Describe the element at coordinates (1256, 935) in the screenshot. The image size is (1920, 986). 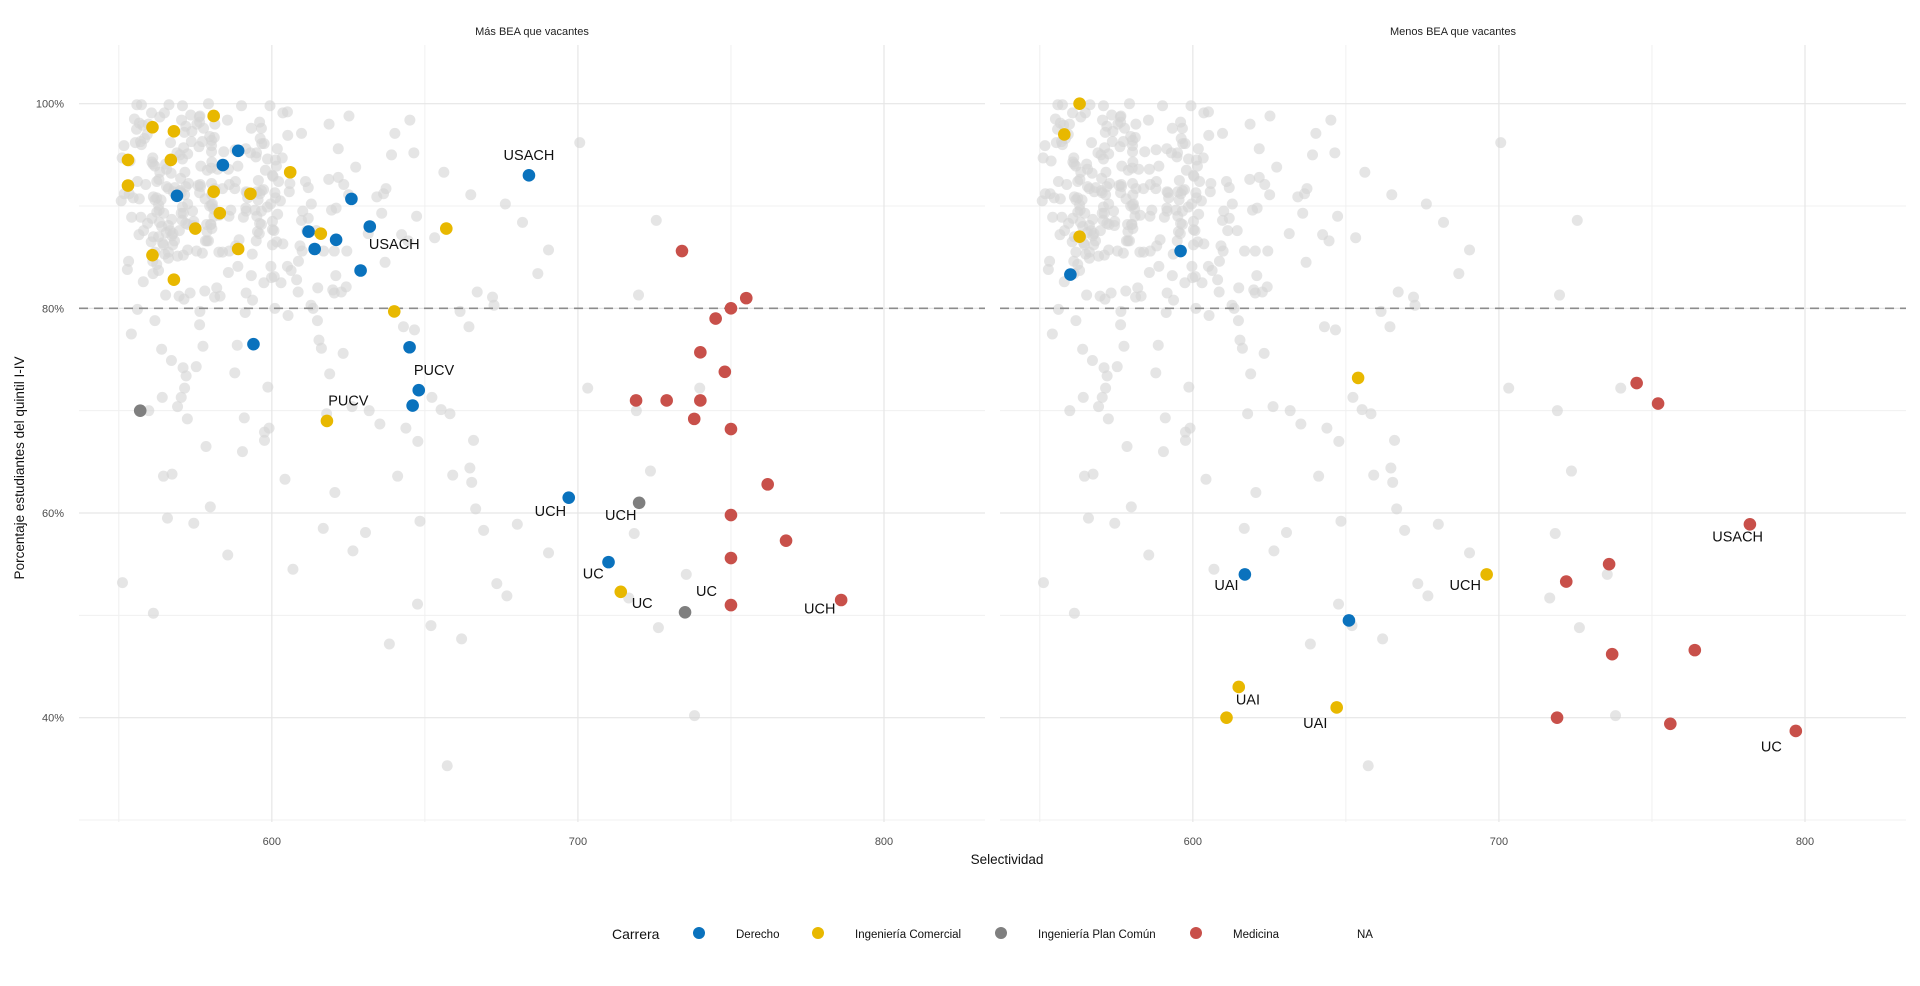
I see `legend-label-medicina: Medicina` at that location.